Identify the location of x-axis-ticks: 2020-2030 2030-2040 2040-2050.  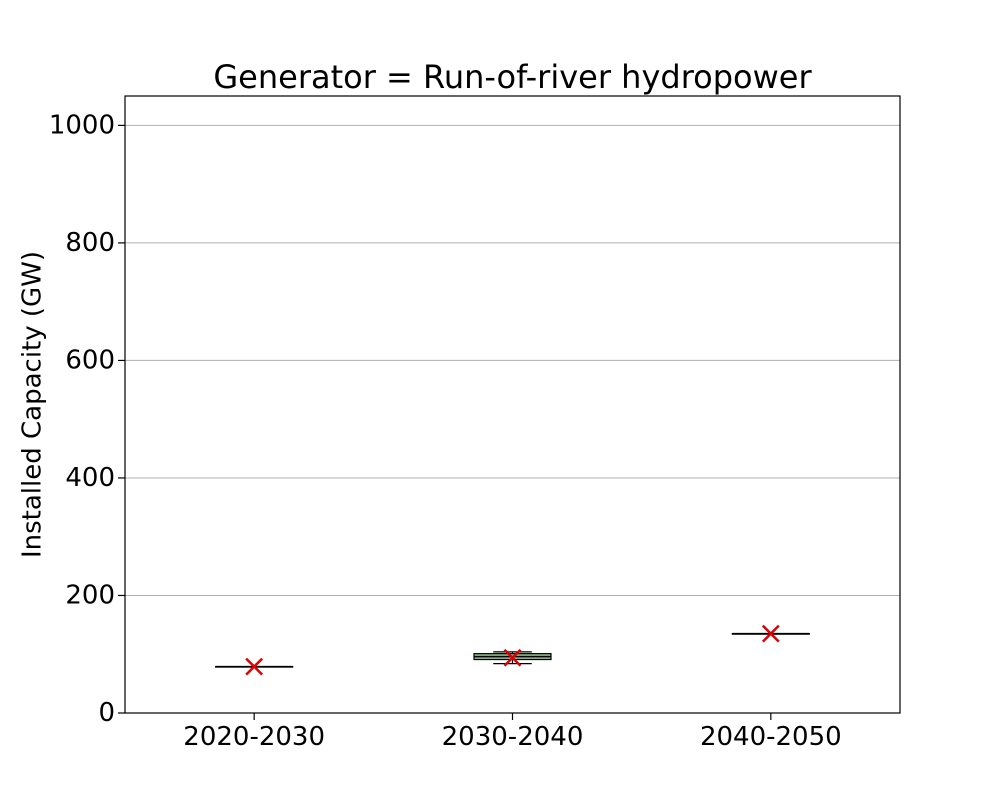
(512, 732).